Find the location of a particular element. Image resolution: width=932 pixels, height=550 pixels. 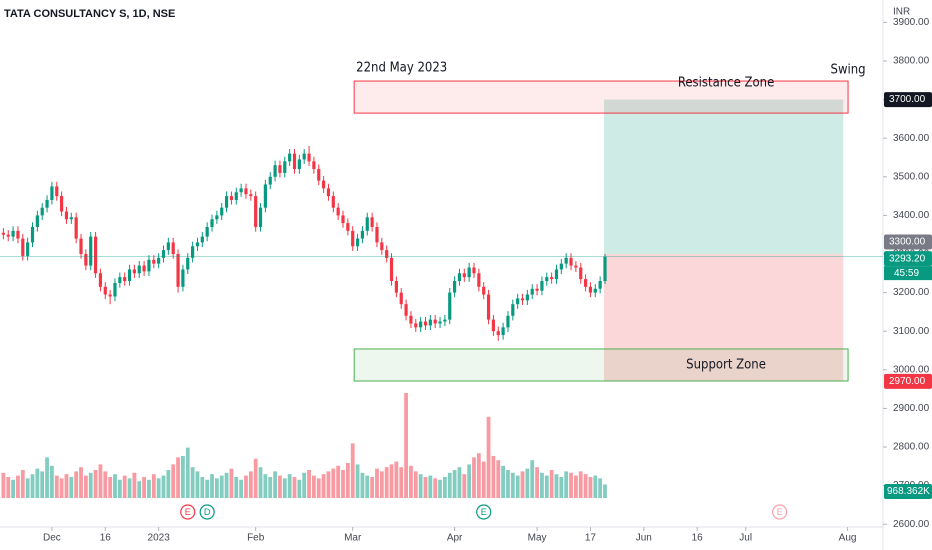

y-tick-label: 3400.00 is located at coordinates (911, 215).